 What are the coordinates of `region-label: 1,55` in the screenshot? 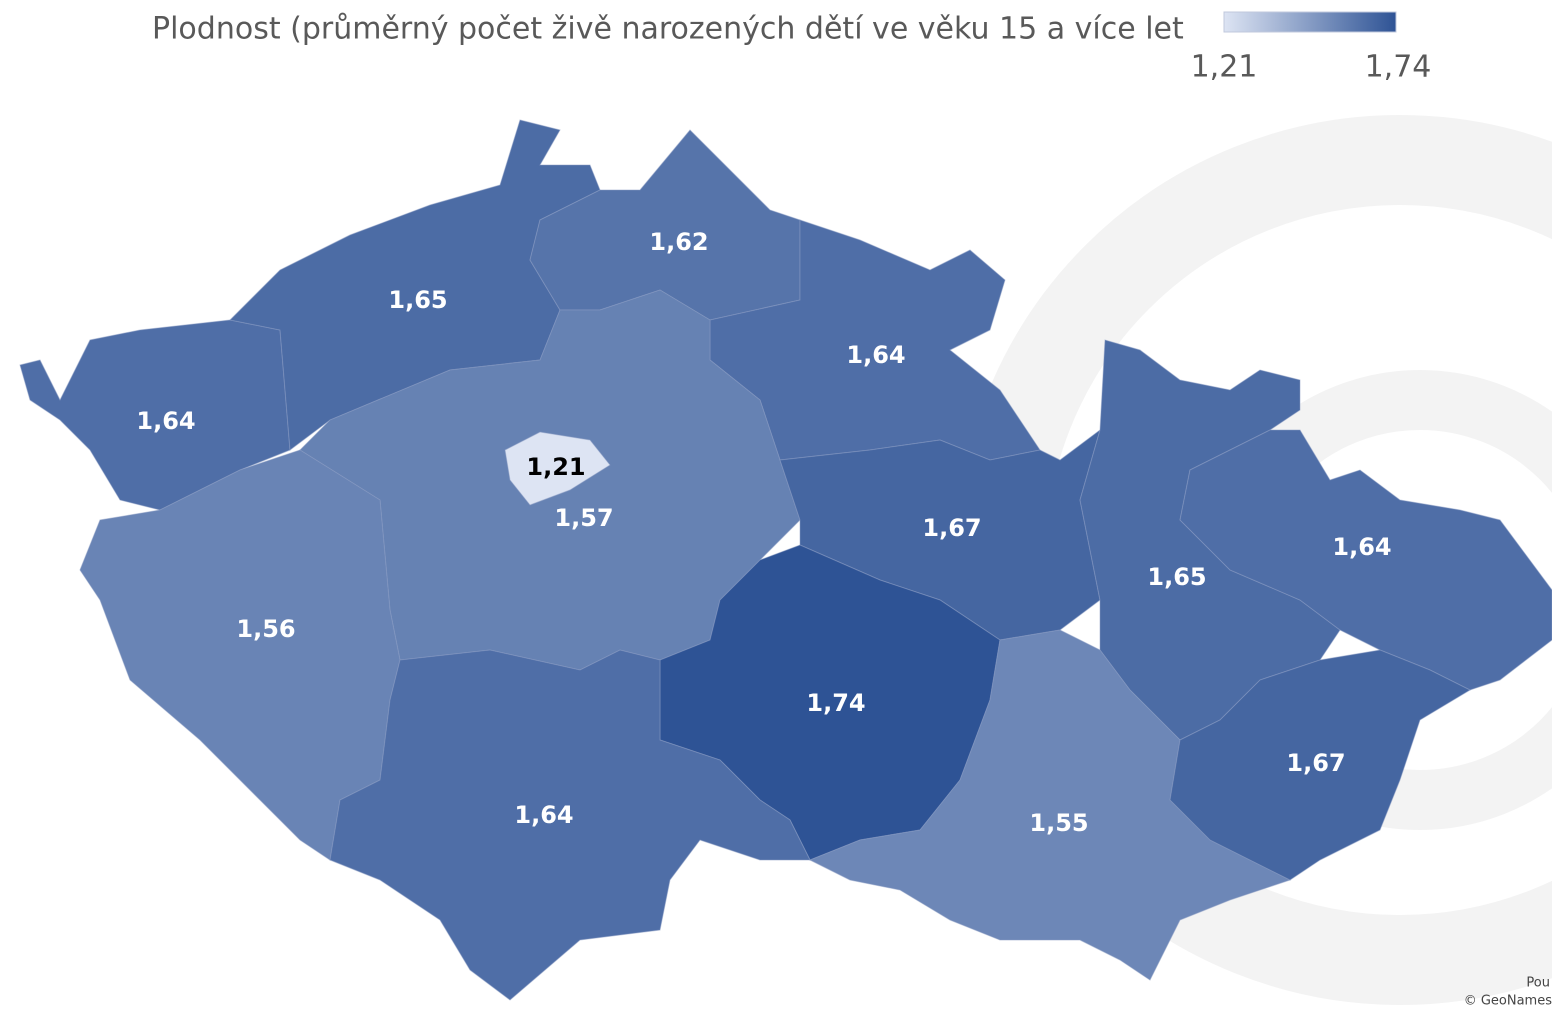 It's located at (1058, 823).